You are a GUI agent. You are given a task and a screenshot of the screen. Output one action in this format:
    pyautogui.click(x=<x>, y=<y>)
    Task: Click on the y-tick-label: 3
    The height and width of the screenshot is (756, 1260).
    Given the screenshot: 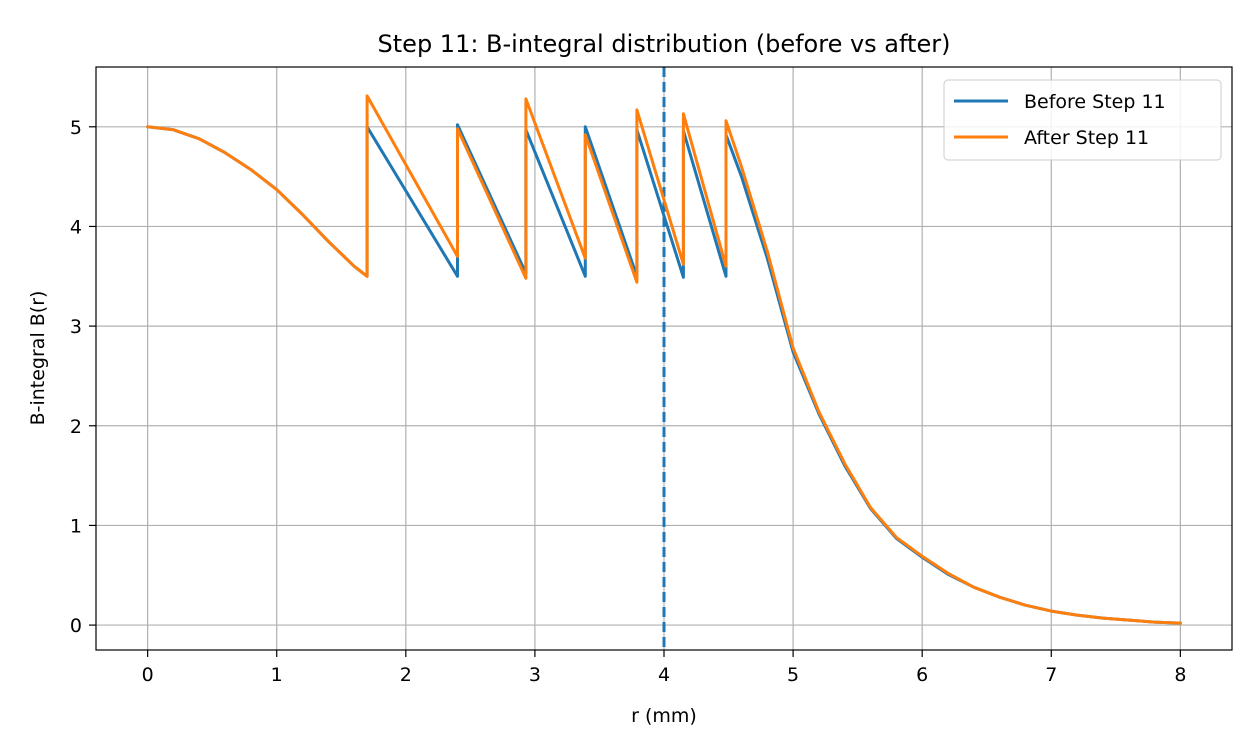 What is the action you would take?
    pyautogui.click(x=76, y=327)
    